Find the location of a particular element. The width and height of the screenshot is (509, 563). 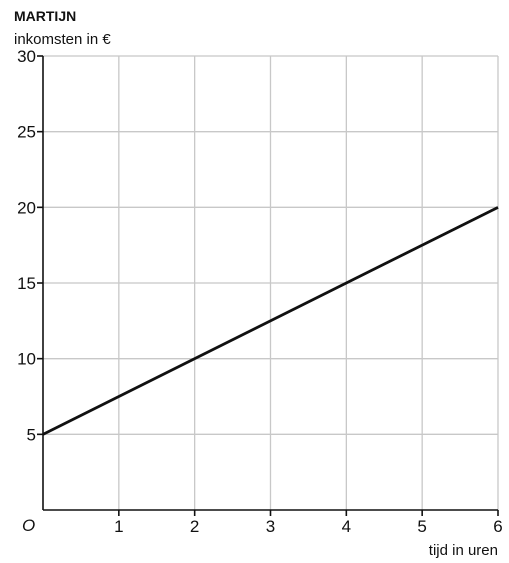

y-tick-label-30: 30 is located at coordinates (26, 56).